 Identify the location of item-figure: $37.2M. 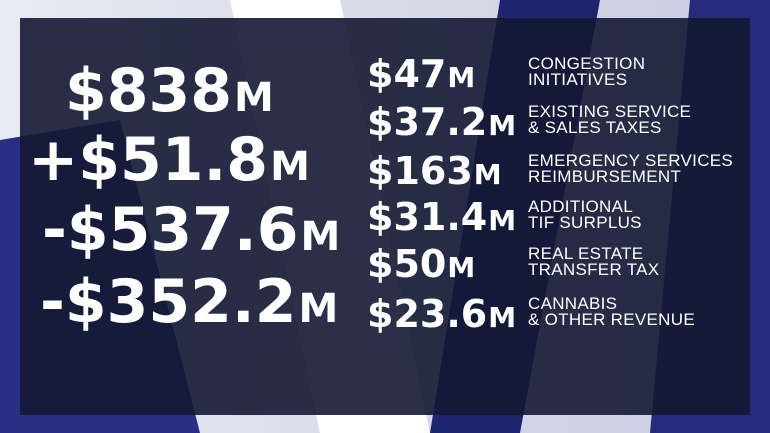
(441, 122).